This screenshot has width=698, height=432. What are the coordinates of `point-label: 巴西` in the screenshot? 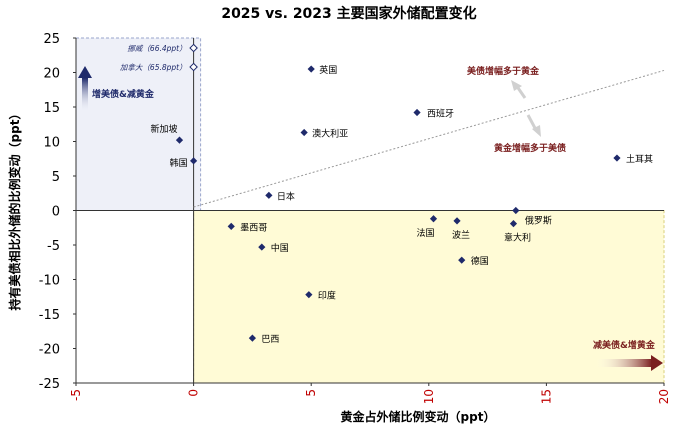 It's located at (270, 339).